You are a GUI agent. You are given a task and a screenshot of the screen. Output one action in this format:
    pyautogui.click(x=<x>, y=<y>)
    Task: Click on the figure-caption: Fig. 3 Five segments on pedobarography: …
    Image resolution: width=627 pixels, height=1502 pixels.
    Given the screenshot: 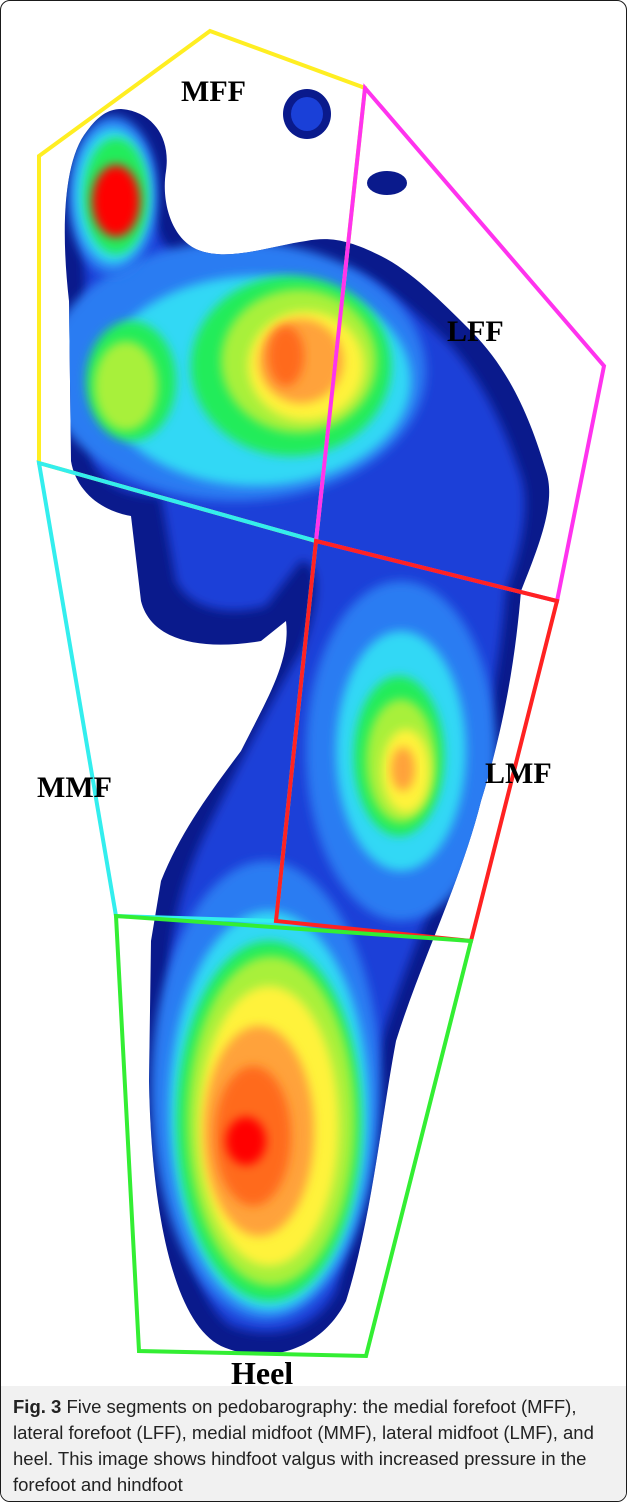 What is the action you would take?
    pyautogui.click(x=313, y=1443)
    